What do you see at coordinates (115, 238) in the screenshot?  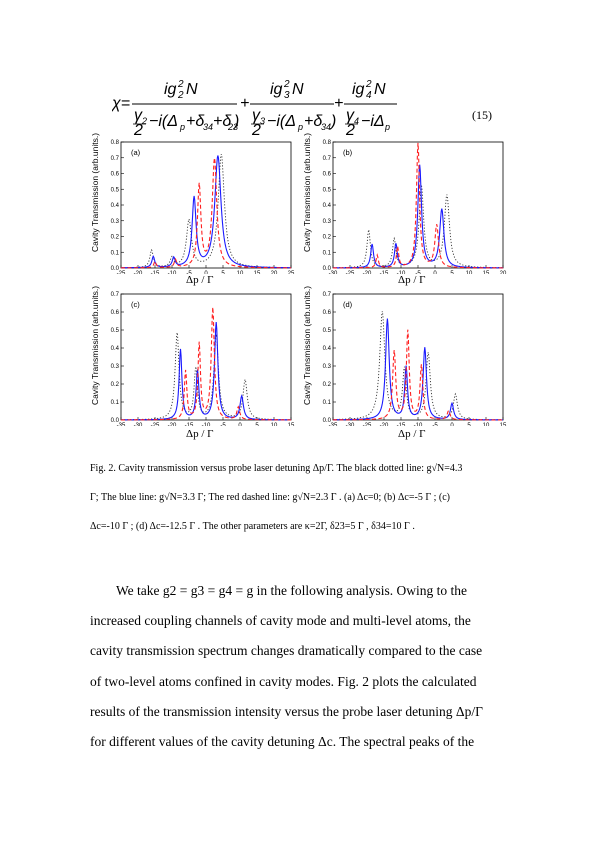 I see `y-tick-label: 0.2` at bounding box center [115, 238].